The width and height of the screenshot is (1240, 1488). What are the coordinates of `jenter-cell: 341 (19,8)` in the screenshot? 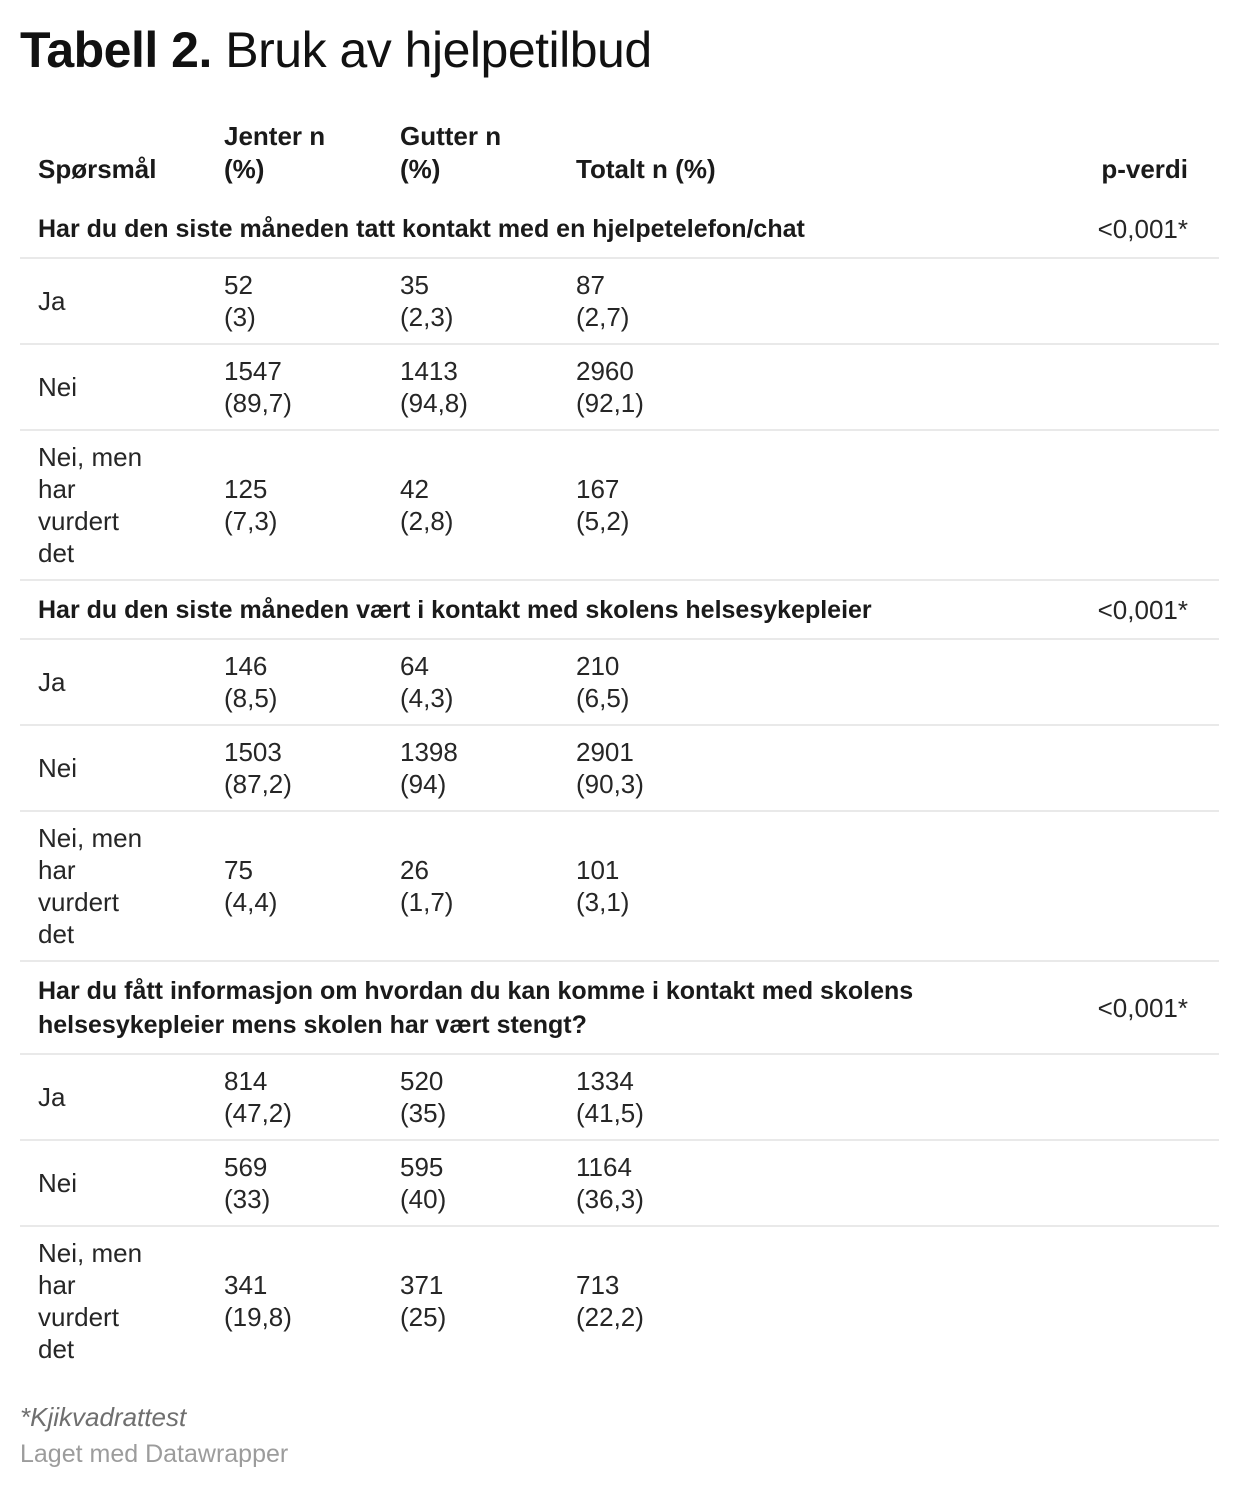 It's located at (258, 1301).